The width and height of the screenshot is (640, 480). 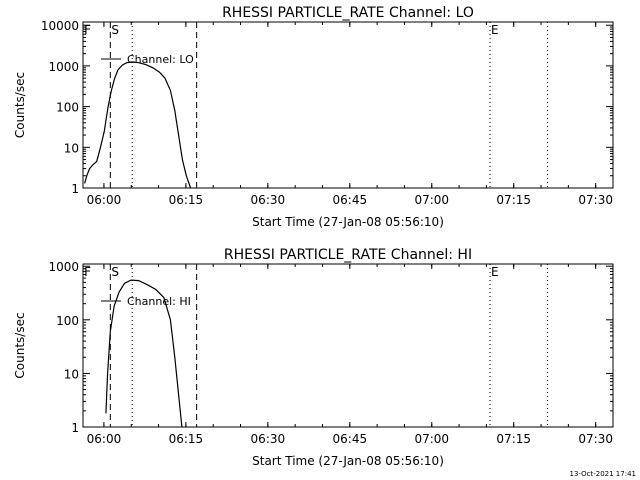 I want to click on legend-label: Channel: LO, so click(x=160, y=59).